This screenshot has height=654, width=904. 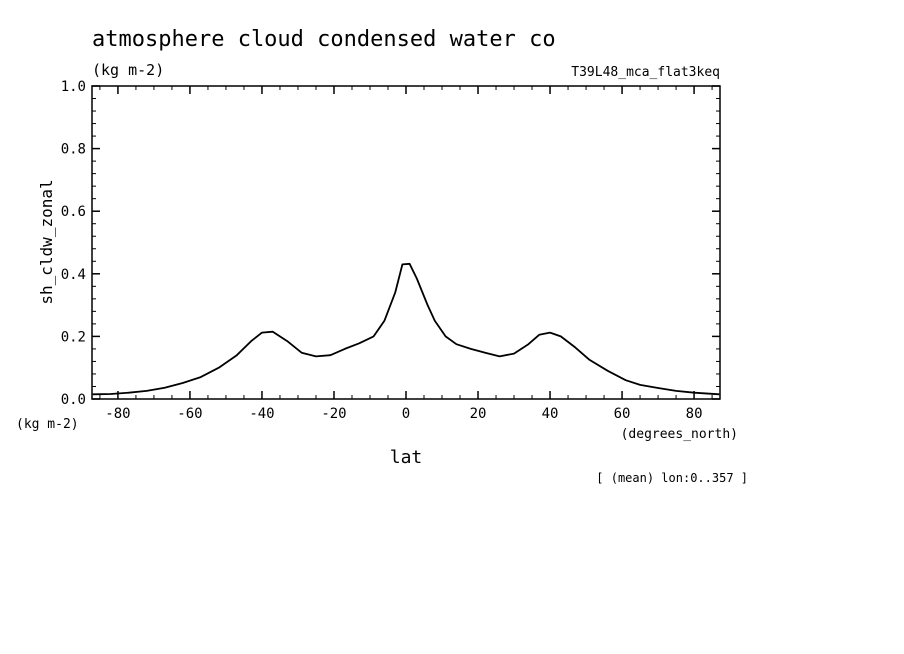 What do you see at coordinates (333, 414) in the screenshot?
I see `x-tick-label: -20` at bounding box center [333, 414].